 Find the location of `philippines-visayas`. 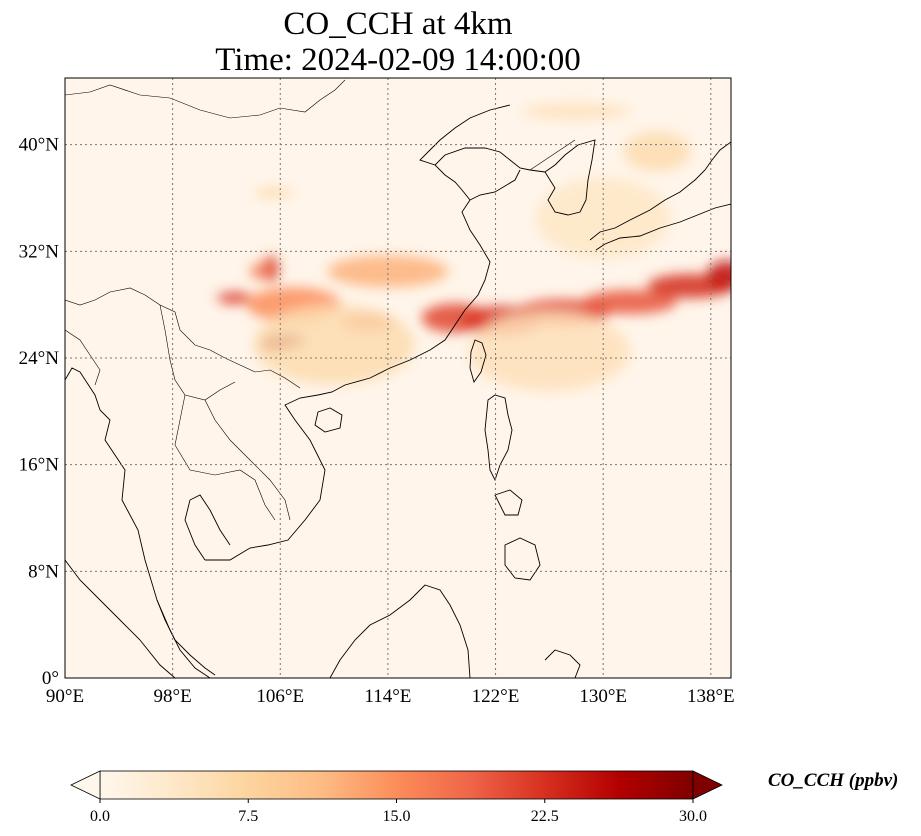

philippines-visayas is located at coordinates (508, 502).